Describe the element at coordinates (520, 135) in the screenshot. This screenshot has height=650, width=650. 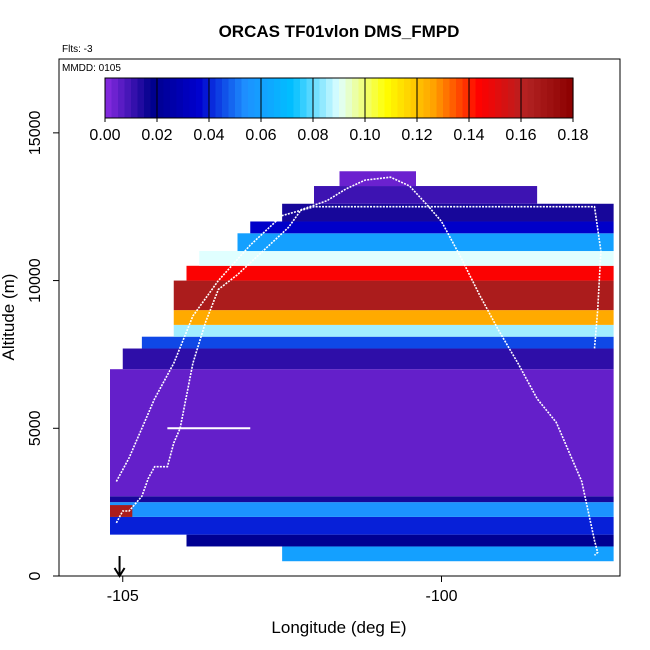
I see `colorbar-tick-label-8: 0.16` at that location.